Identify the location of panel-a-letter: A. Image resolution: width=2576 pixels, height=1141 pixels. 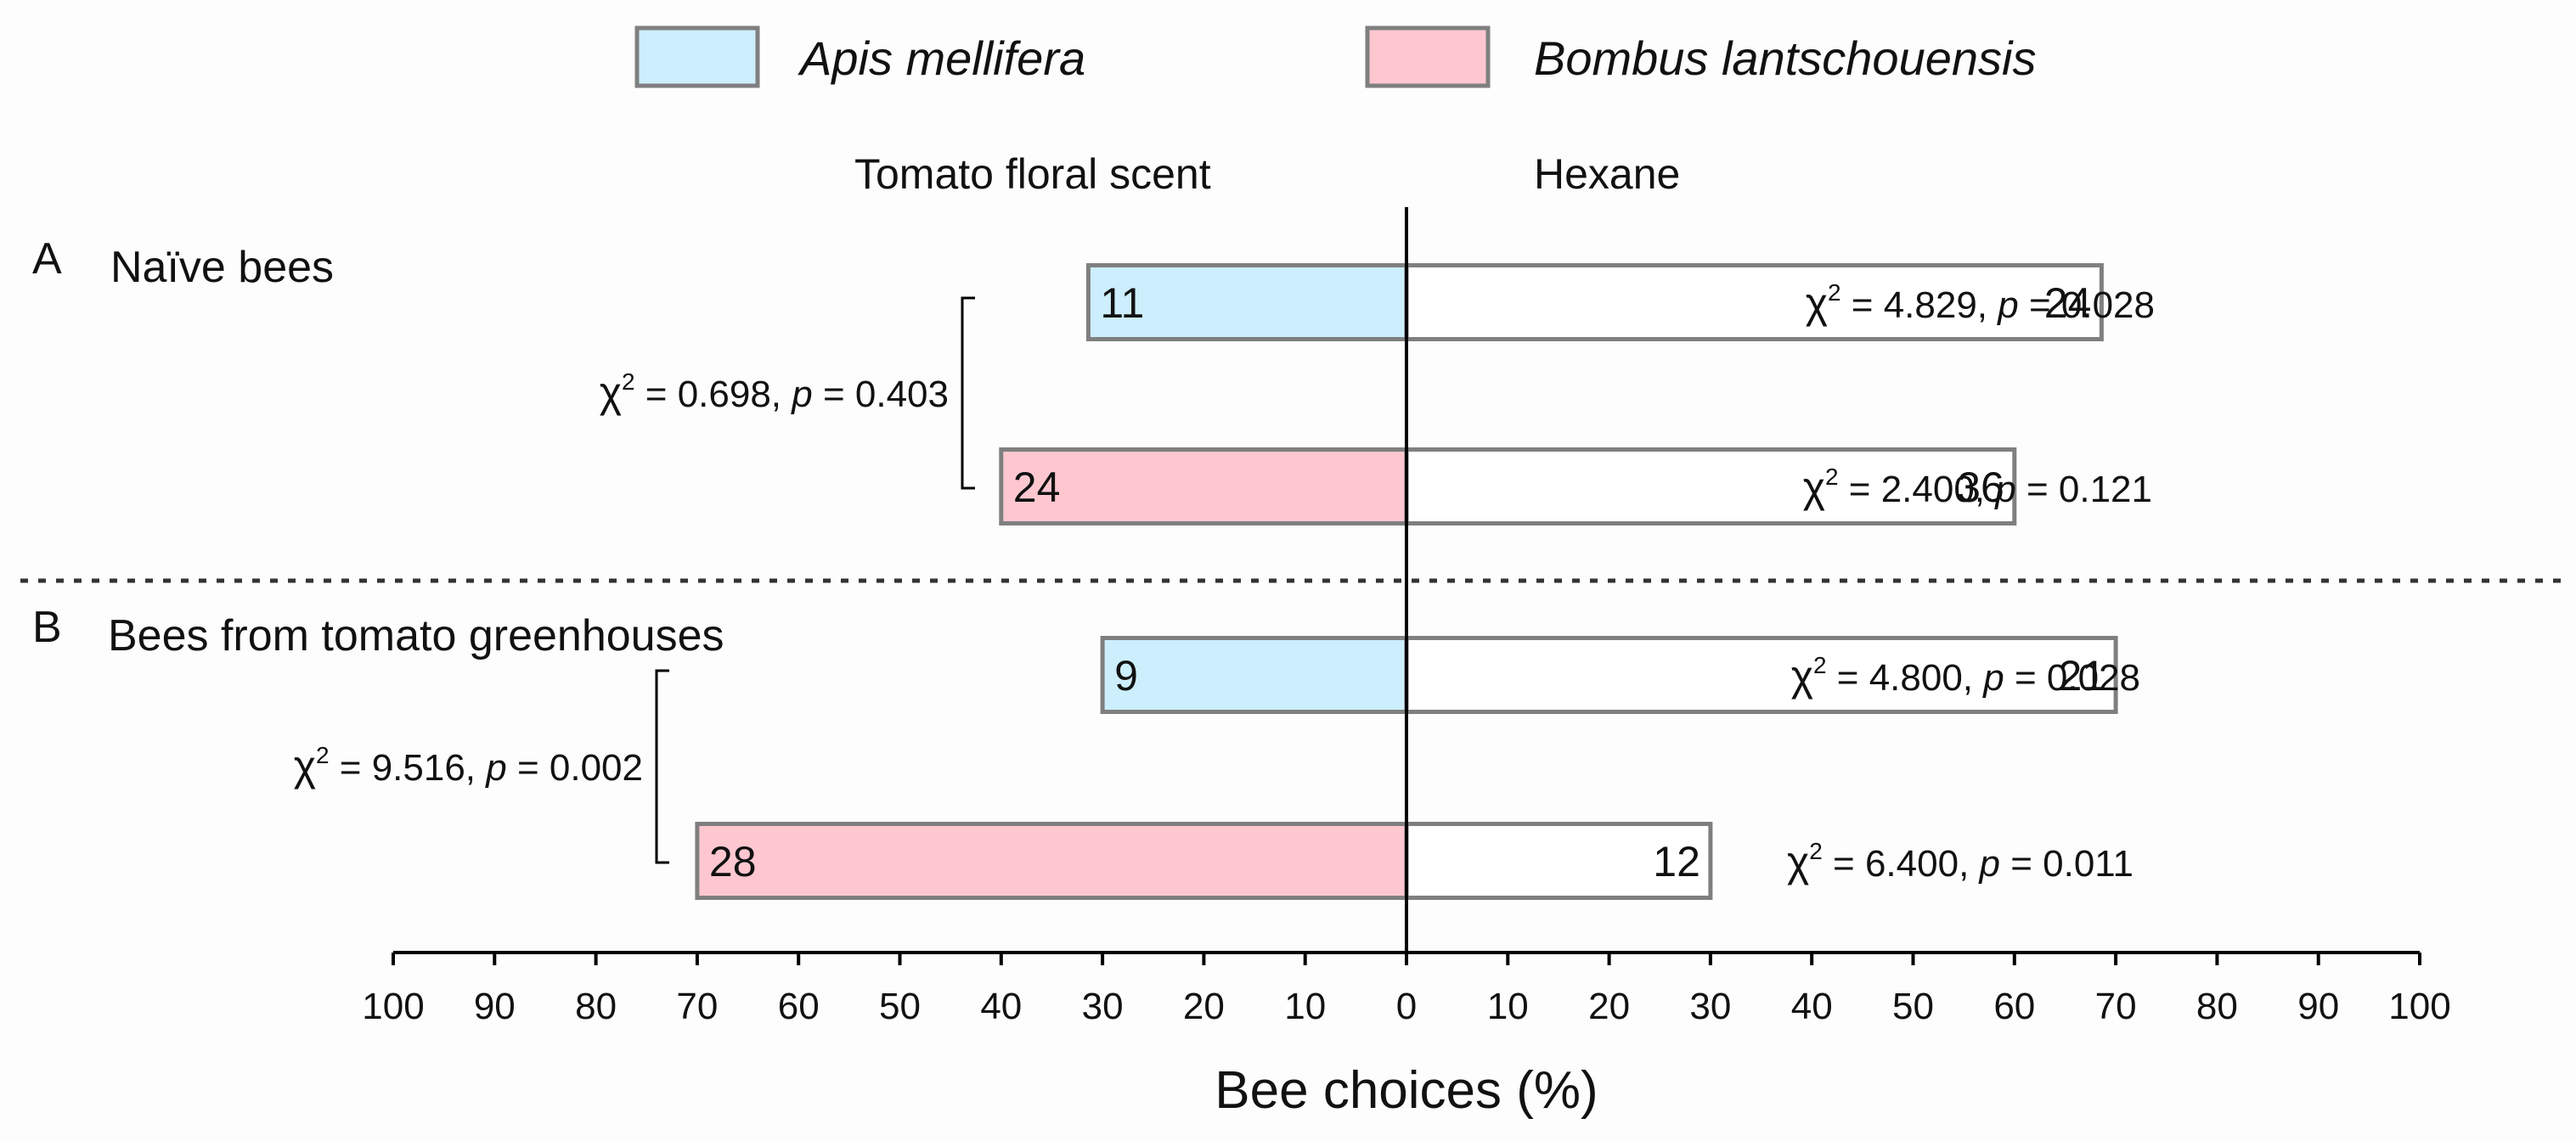
(47, 259).